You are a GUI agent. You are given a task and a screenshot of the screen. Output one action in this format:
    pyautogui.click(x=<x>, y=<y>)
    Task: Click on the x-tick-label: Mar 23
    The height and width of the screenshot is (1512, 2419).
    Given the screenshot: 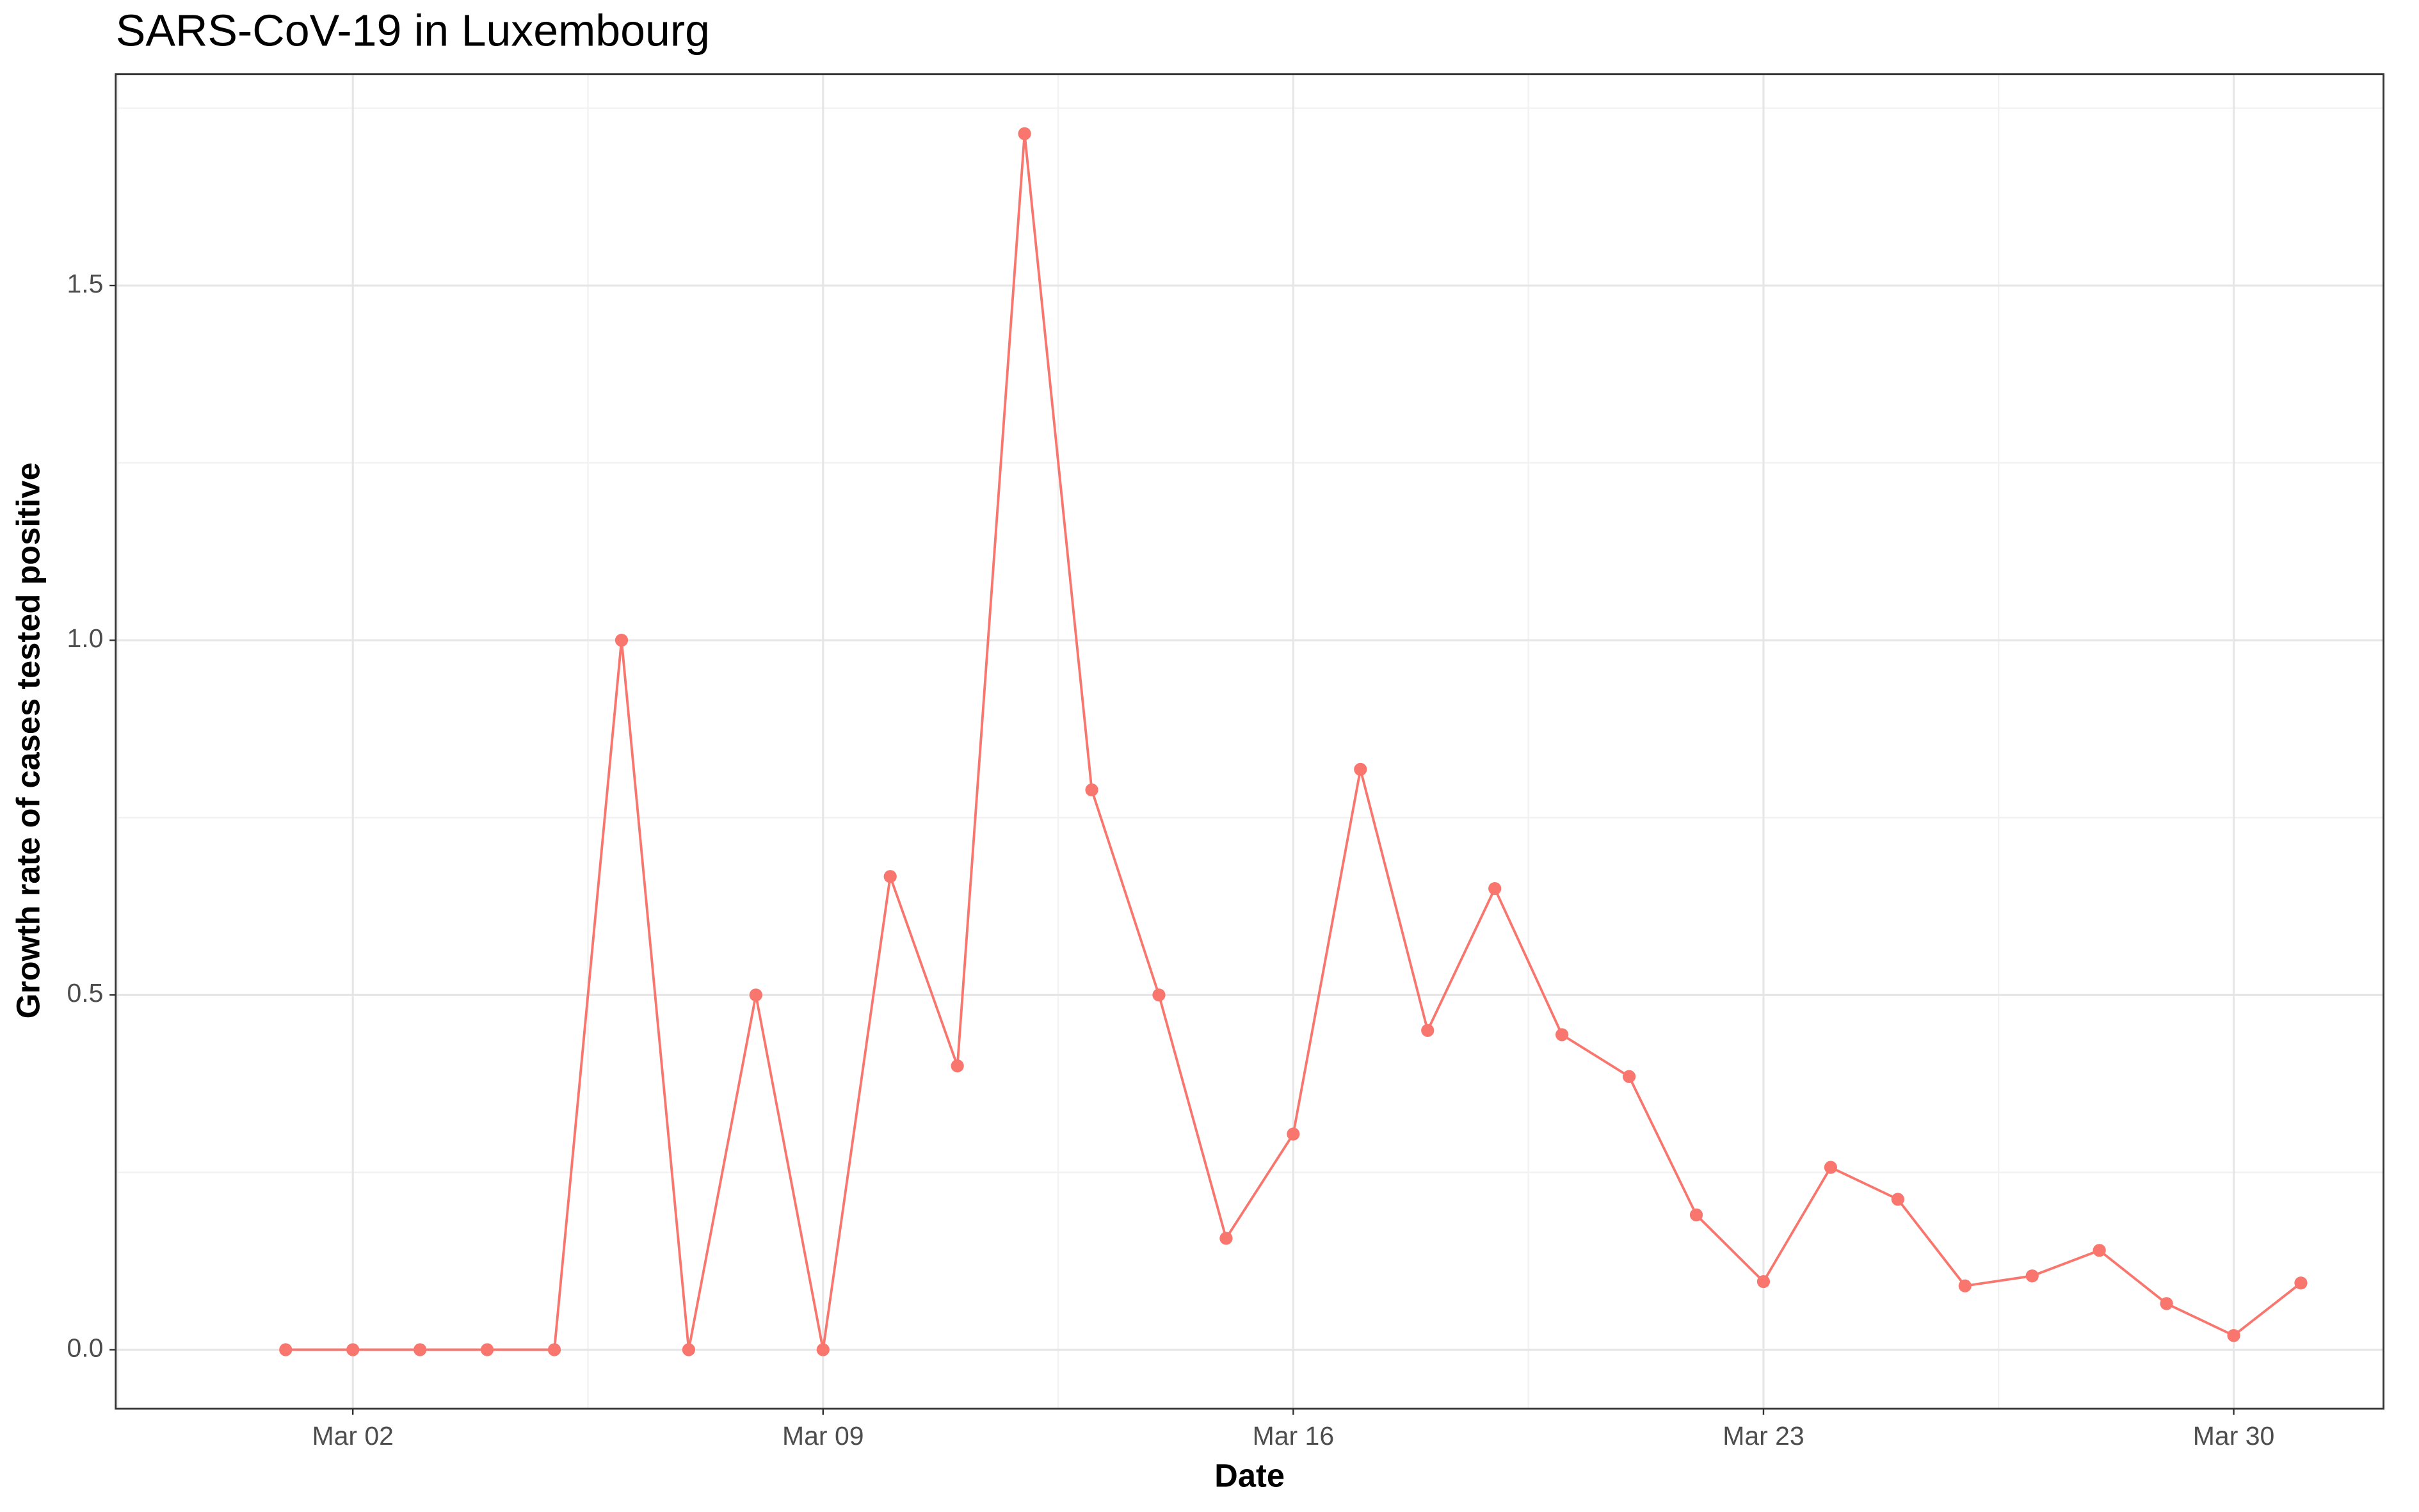 What is the action you would take?
    pyautogui.click(x=1763, y=1436)
    